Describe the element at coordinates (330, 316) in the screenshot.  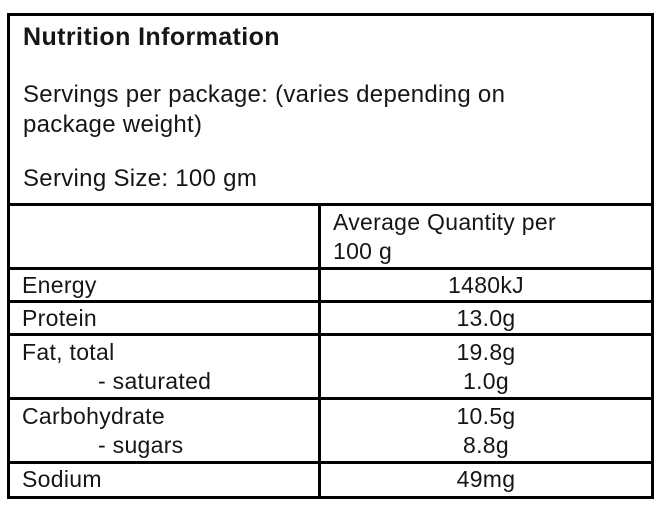
I see `table-row-protein: Protein 13.0g` at that location.